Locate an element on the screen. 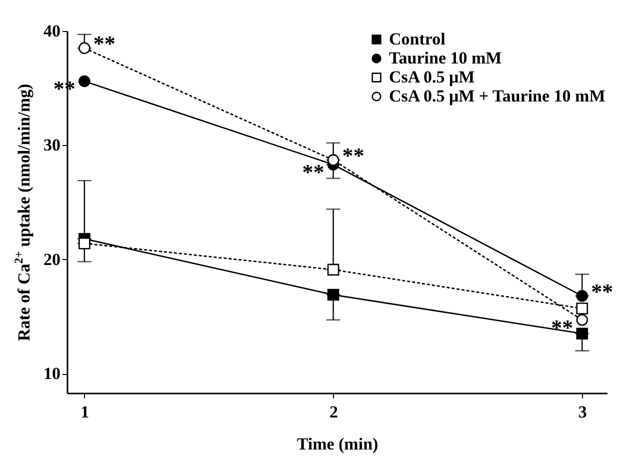 Image resolution: width=644 pixels, height=466 pixels. legend-label: CsA 0.5 μM is located at coordinates (432, 77).